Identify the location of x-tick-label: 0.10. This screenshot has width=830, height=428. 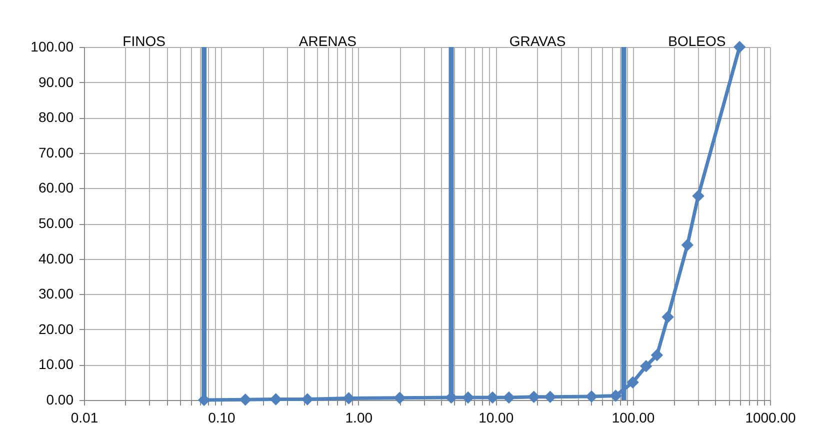
(222, 418).